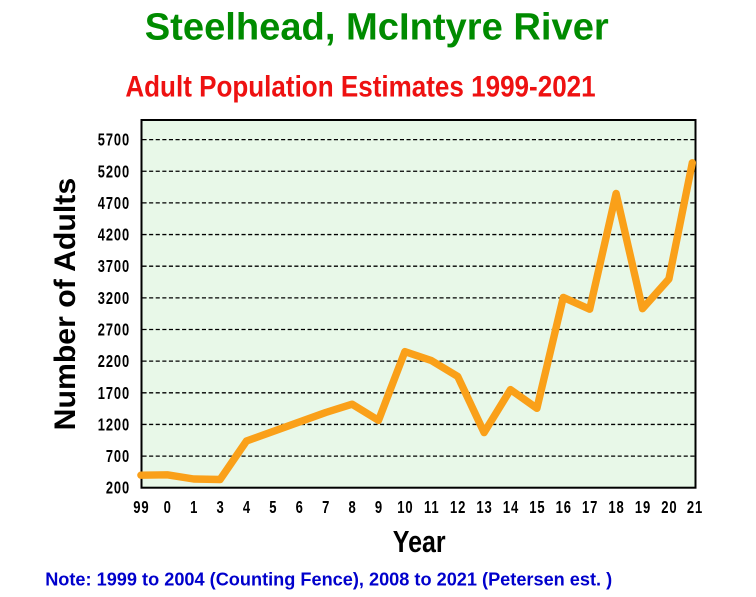 This screenshot has height=597, width=756. I want to click on svg-text: 8, so click(352, 507).